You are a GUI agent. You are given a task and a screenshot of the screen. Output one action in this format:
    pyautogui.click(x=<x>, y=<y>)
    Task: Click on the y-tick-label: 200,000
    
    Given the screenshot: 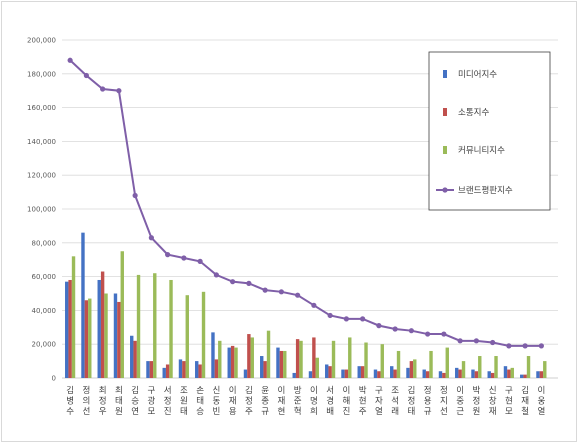 What is the action you would take?
    pyautogui.click(x=41, y=41)
    